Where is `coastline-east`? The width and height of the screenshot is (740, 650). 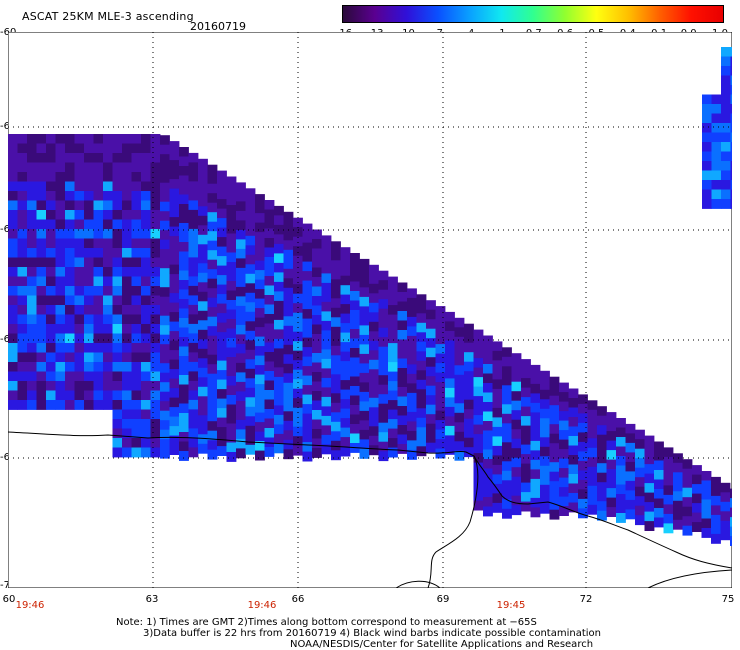
coastline-east is located at coordinates (689, 578).